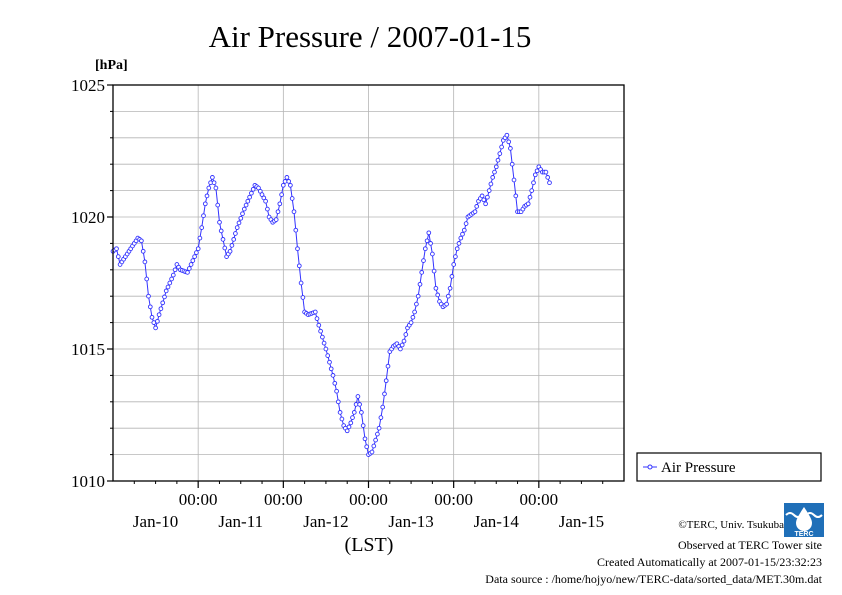 The image size is (842, 595). What do you see at coordinates (88, 85) in the screenshot?
I see `y-tick-label: 1025` at bounding box center [88, 85].